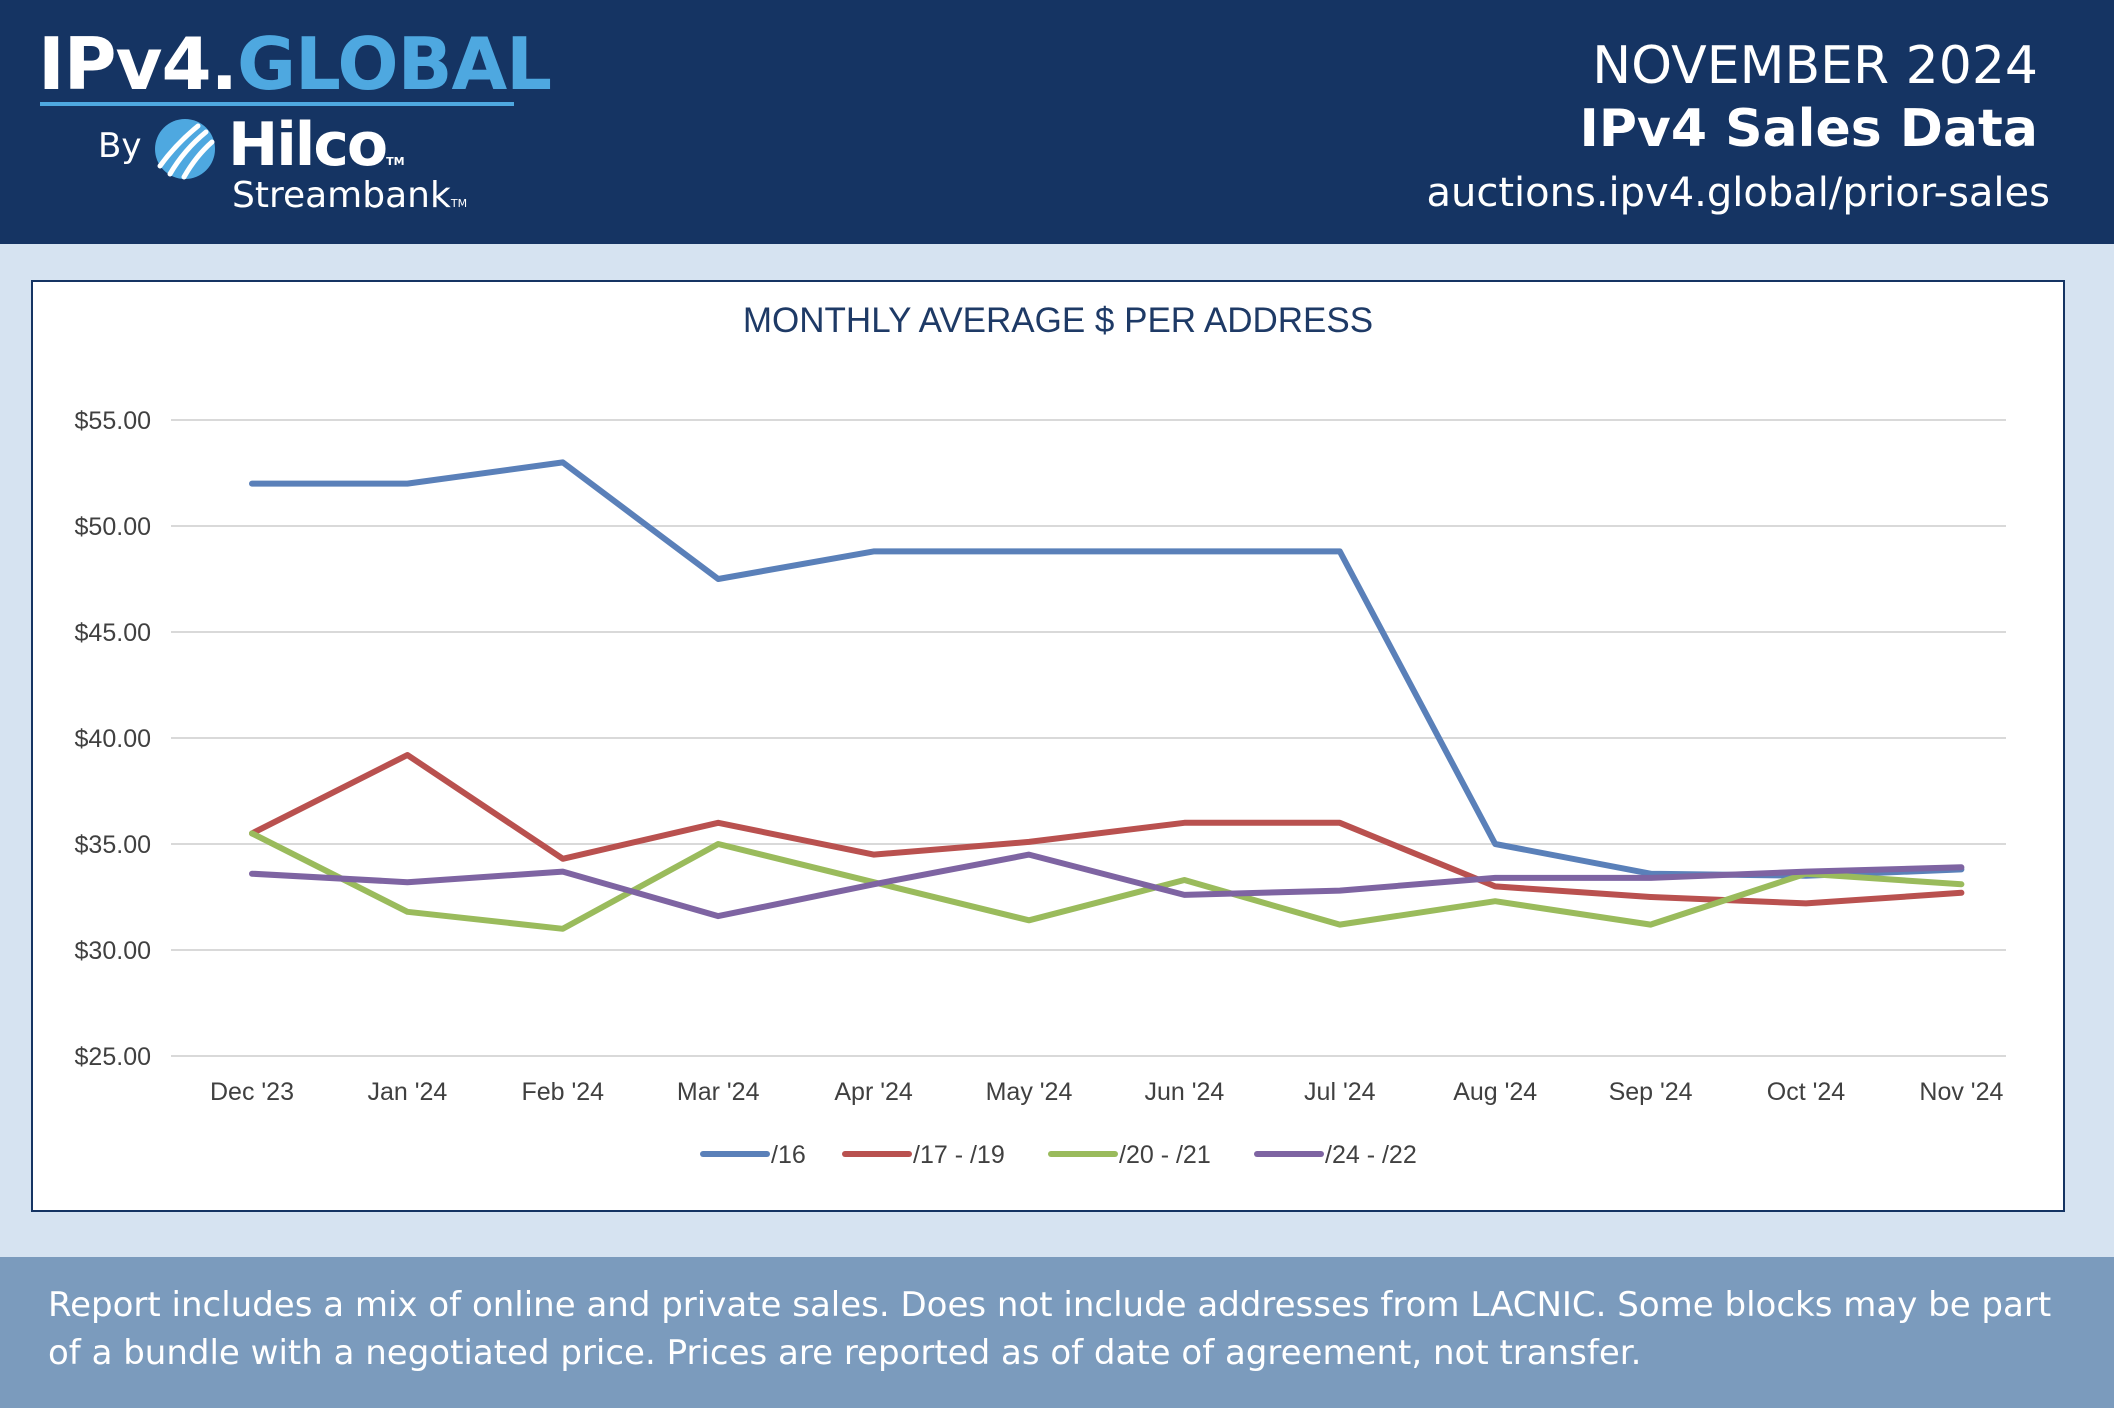 The image size is (2114, 1408). Describe the element at coordinates (113, 421) in the screenshot. I see `y-tick-label: $55.00` at that location.